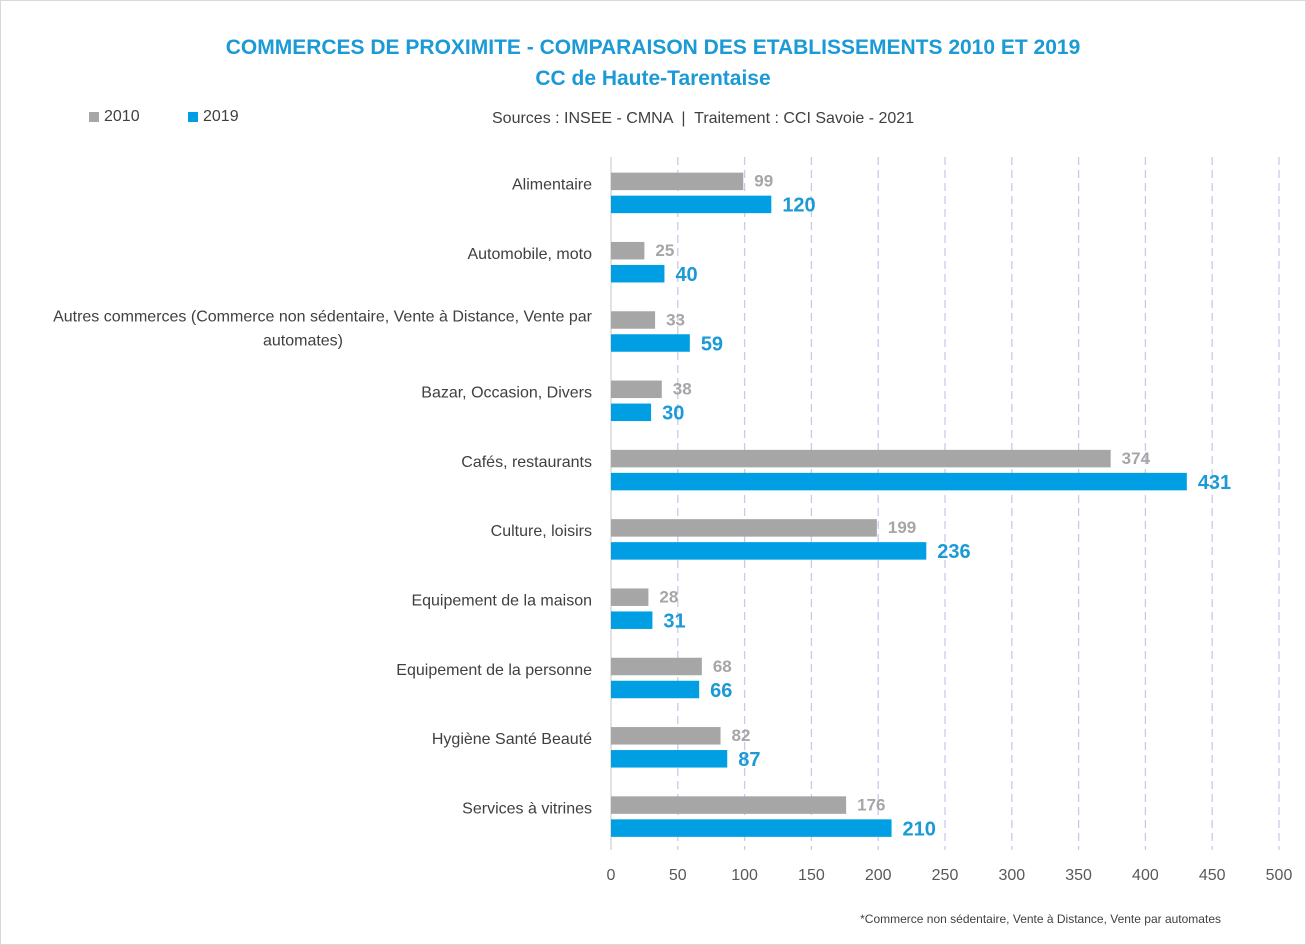 Image resolution: width=1306 pixels, height=945 pixels. What do you see at coordinates (674, 621) in the screenshot?
I see `data-label-2019: 31` at bounding box center [674, 621].